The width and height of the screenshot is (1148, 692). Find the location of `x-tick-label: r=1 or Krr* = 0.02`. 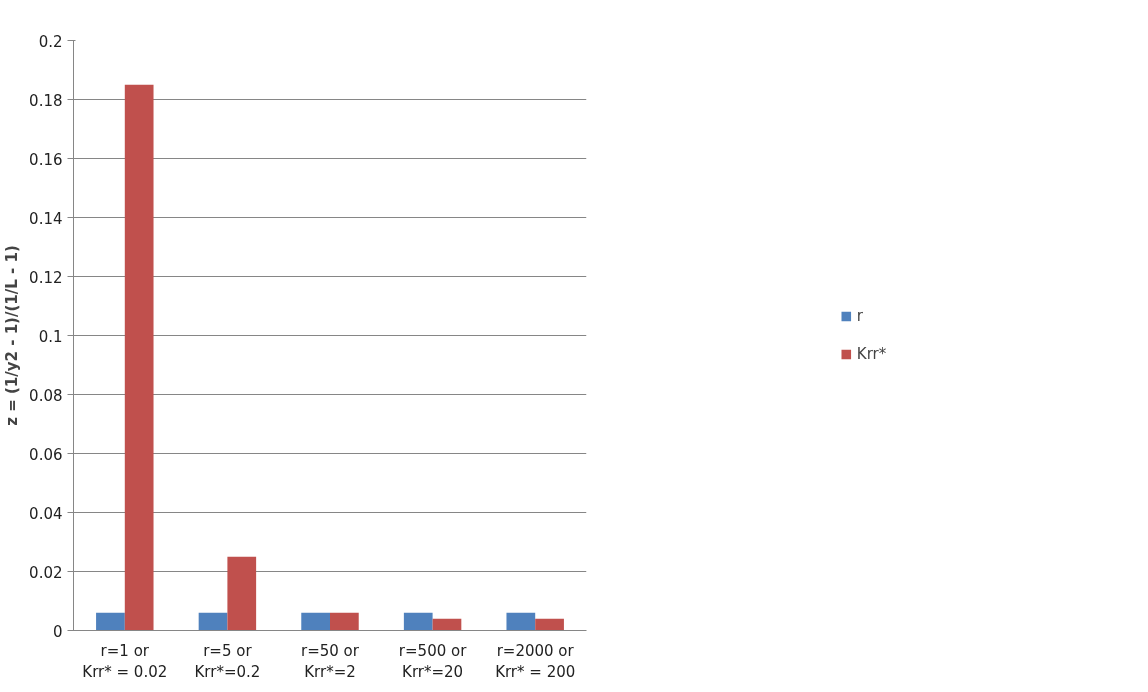

x-tick-label: r=1 or Krr* = 0.02 is located at coordinates (125, 661).